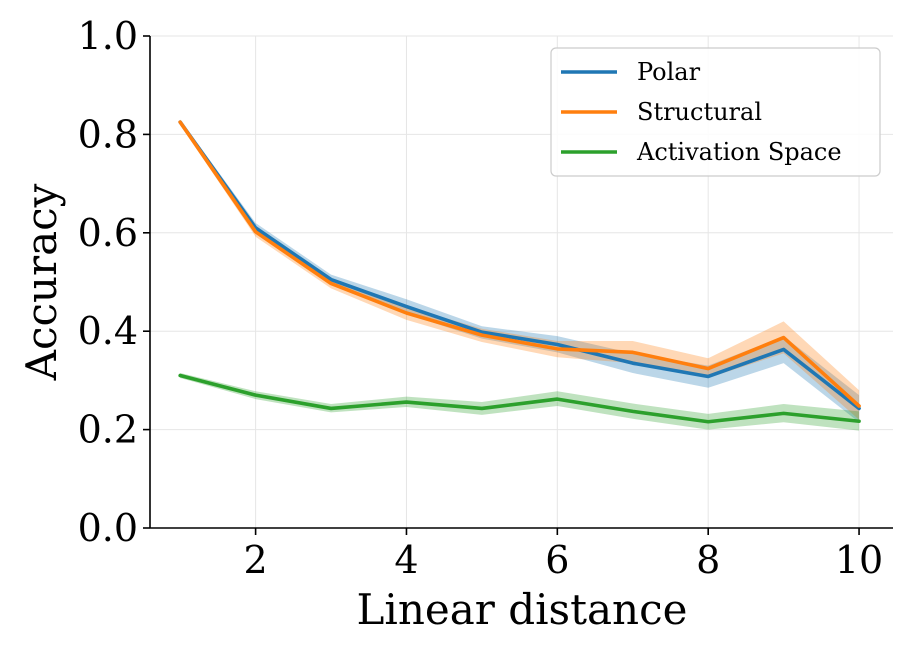 The image size is (913, 653). Describe the element at coordinates (557, 560) in the screenshot. I see `x-tick-label-6: 6` at that location.